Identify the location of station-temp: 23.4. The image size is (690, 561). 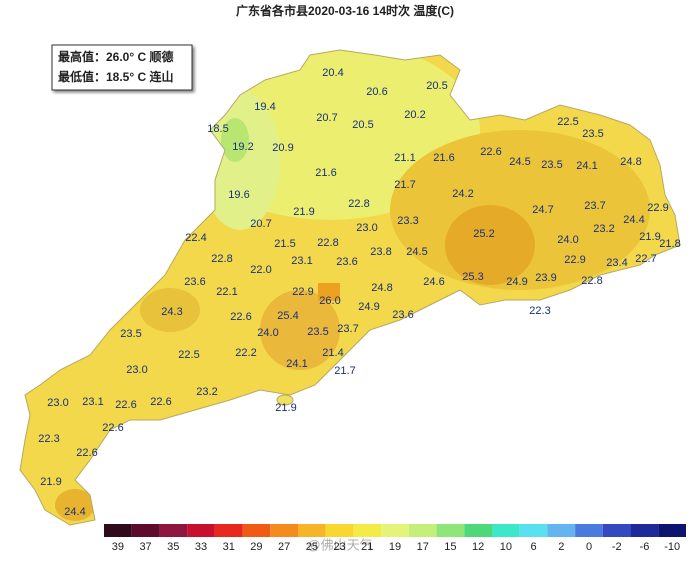
(616, 263).